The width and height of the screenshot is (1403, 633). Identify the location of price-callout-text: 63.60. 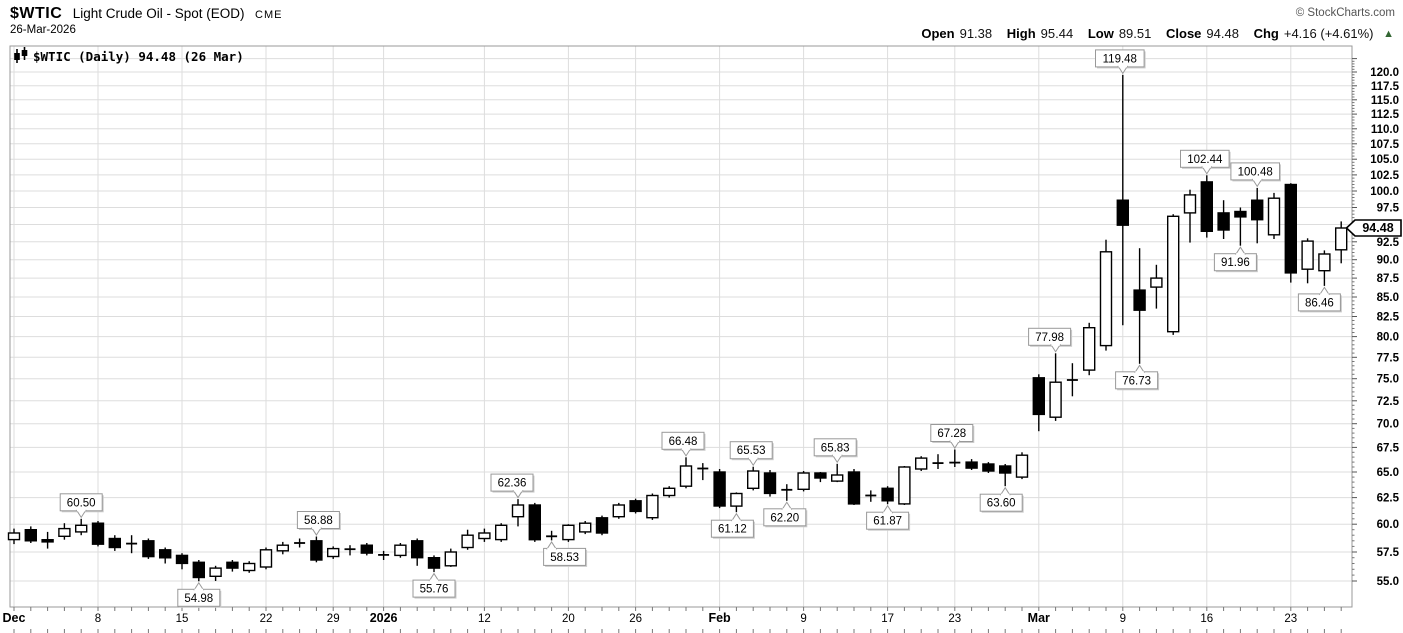
(1001, 504).